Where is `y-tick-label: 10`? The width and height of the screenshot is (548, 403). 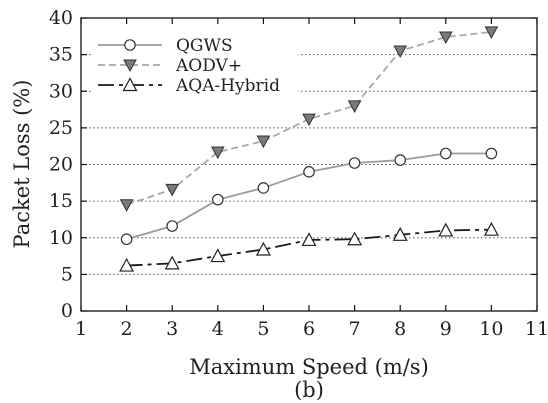 y-tick-label: 10 is located at coordinates (61, 238).